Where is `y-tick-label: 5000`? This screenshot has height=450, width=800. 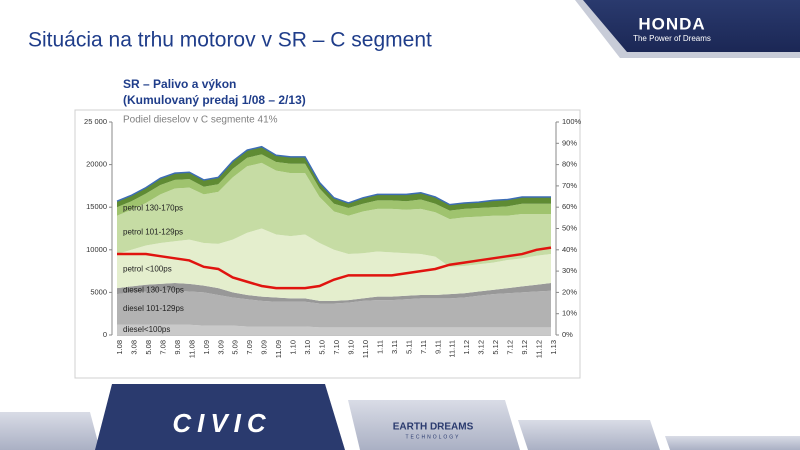 y-tick-label: 5000 is located at coordinates (98, 291).